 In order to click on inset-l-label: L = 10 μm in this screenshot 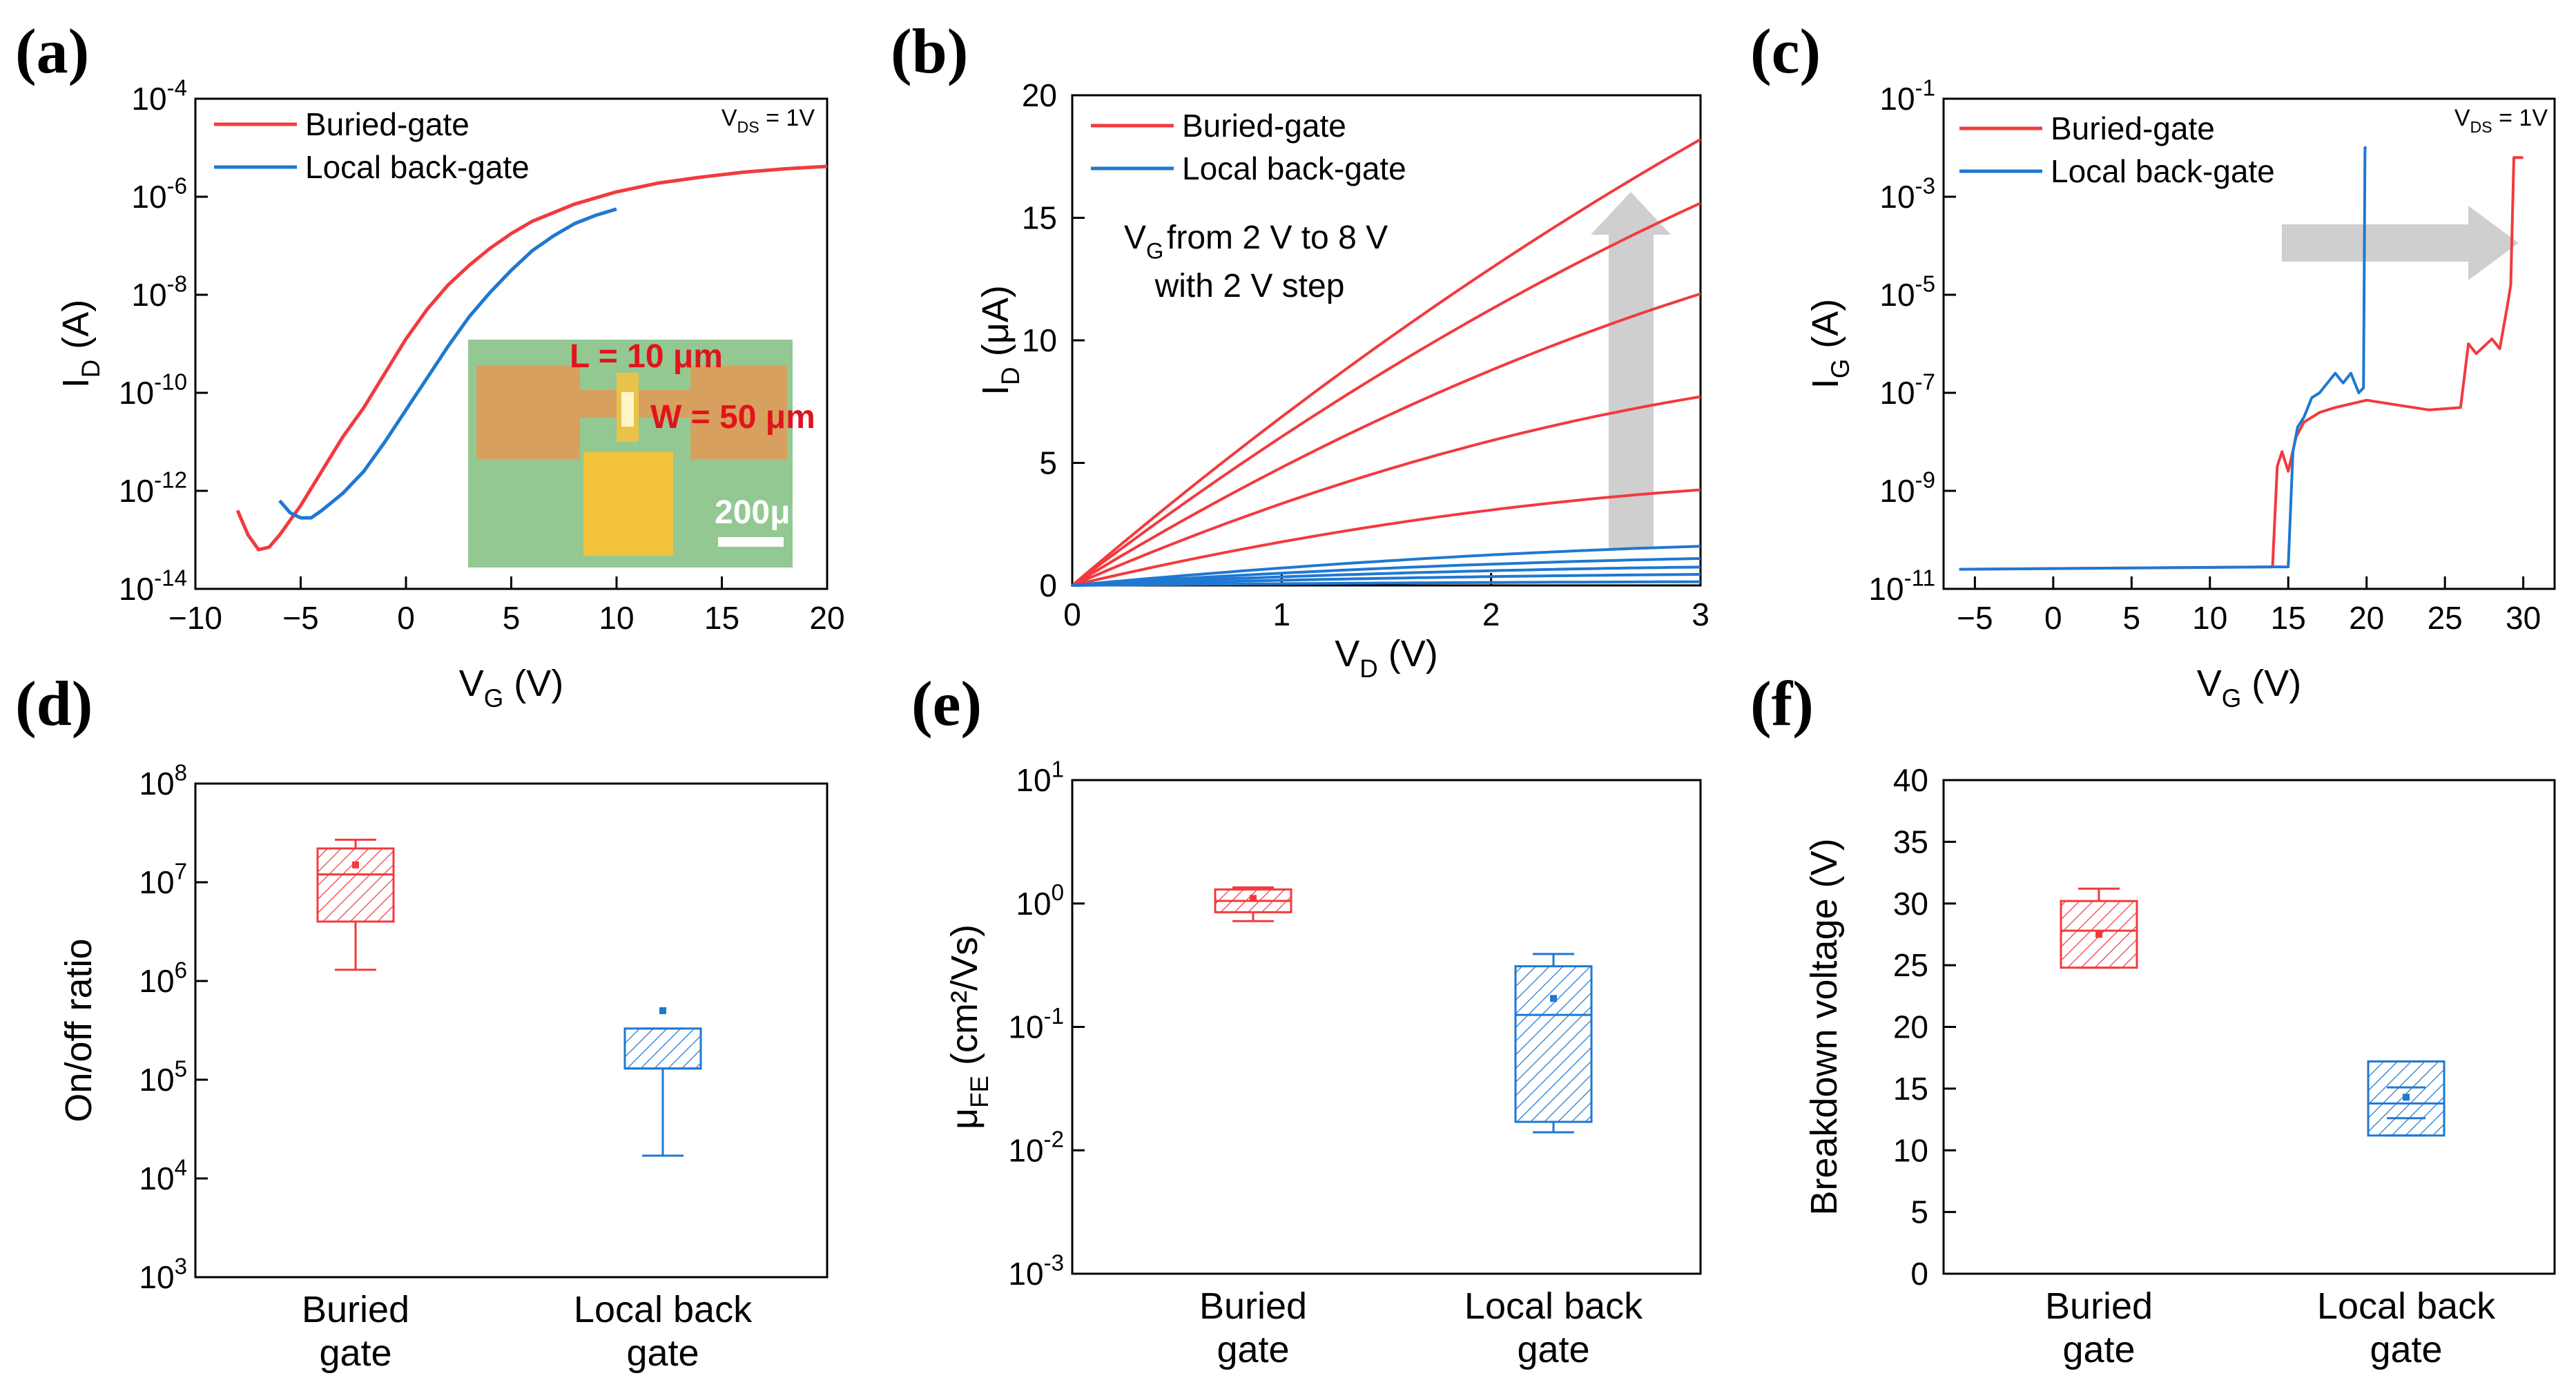, I will do `click(646, 357)`.